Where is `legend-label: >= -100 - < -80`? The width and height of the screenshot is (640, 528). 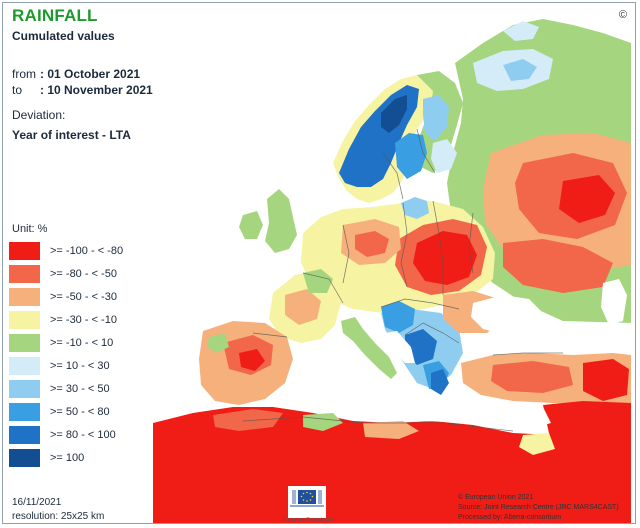 legend-label: >= -100 - < -80 is located at coordinates (87, 251).